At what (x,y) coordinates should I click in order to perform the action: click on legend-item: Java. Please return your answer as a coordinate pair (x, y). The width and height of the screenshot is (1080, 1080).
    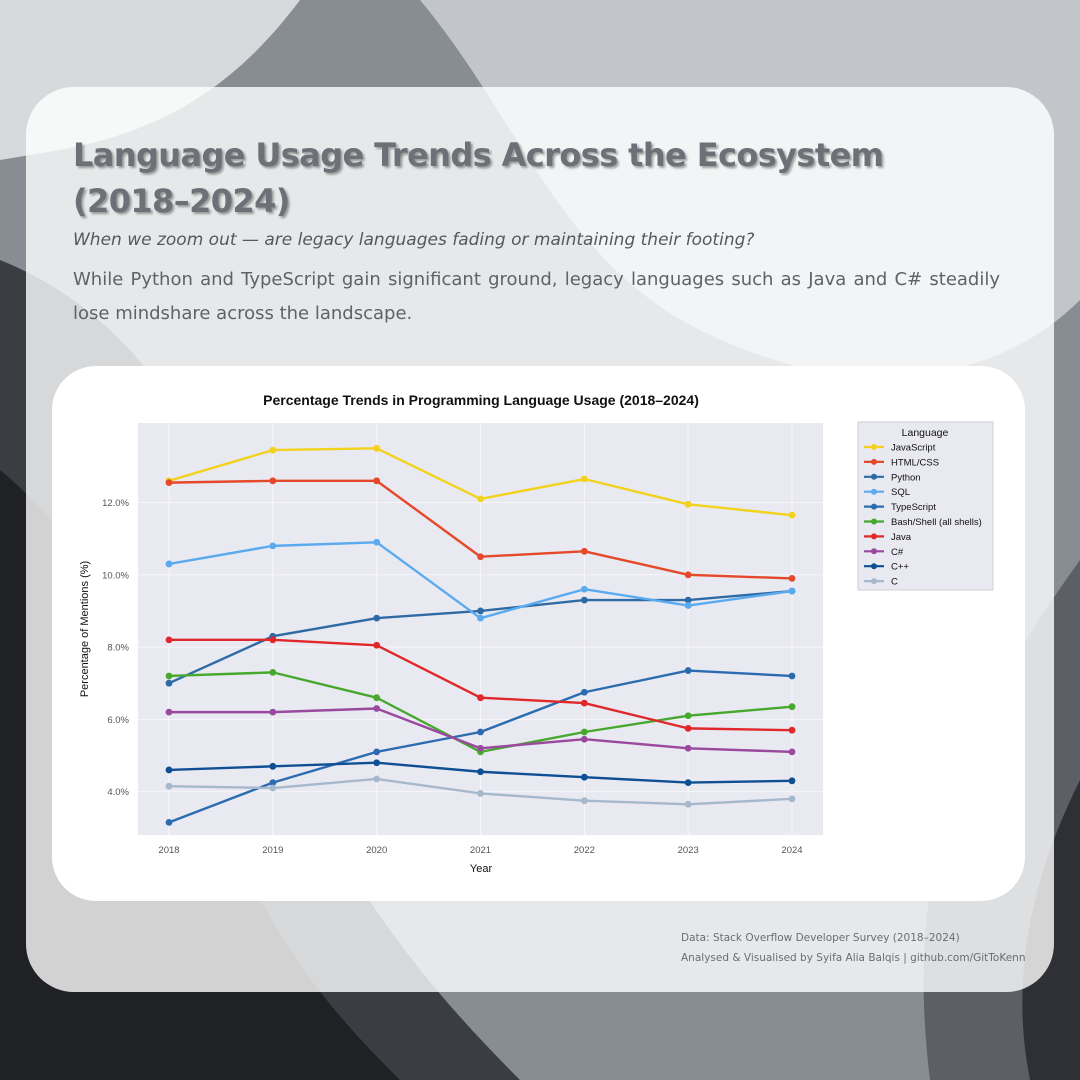
    Looking at the image, I should click on (888, 537).